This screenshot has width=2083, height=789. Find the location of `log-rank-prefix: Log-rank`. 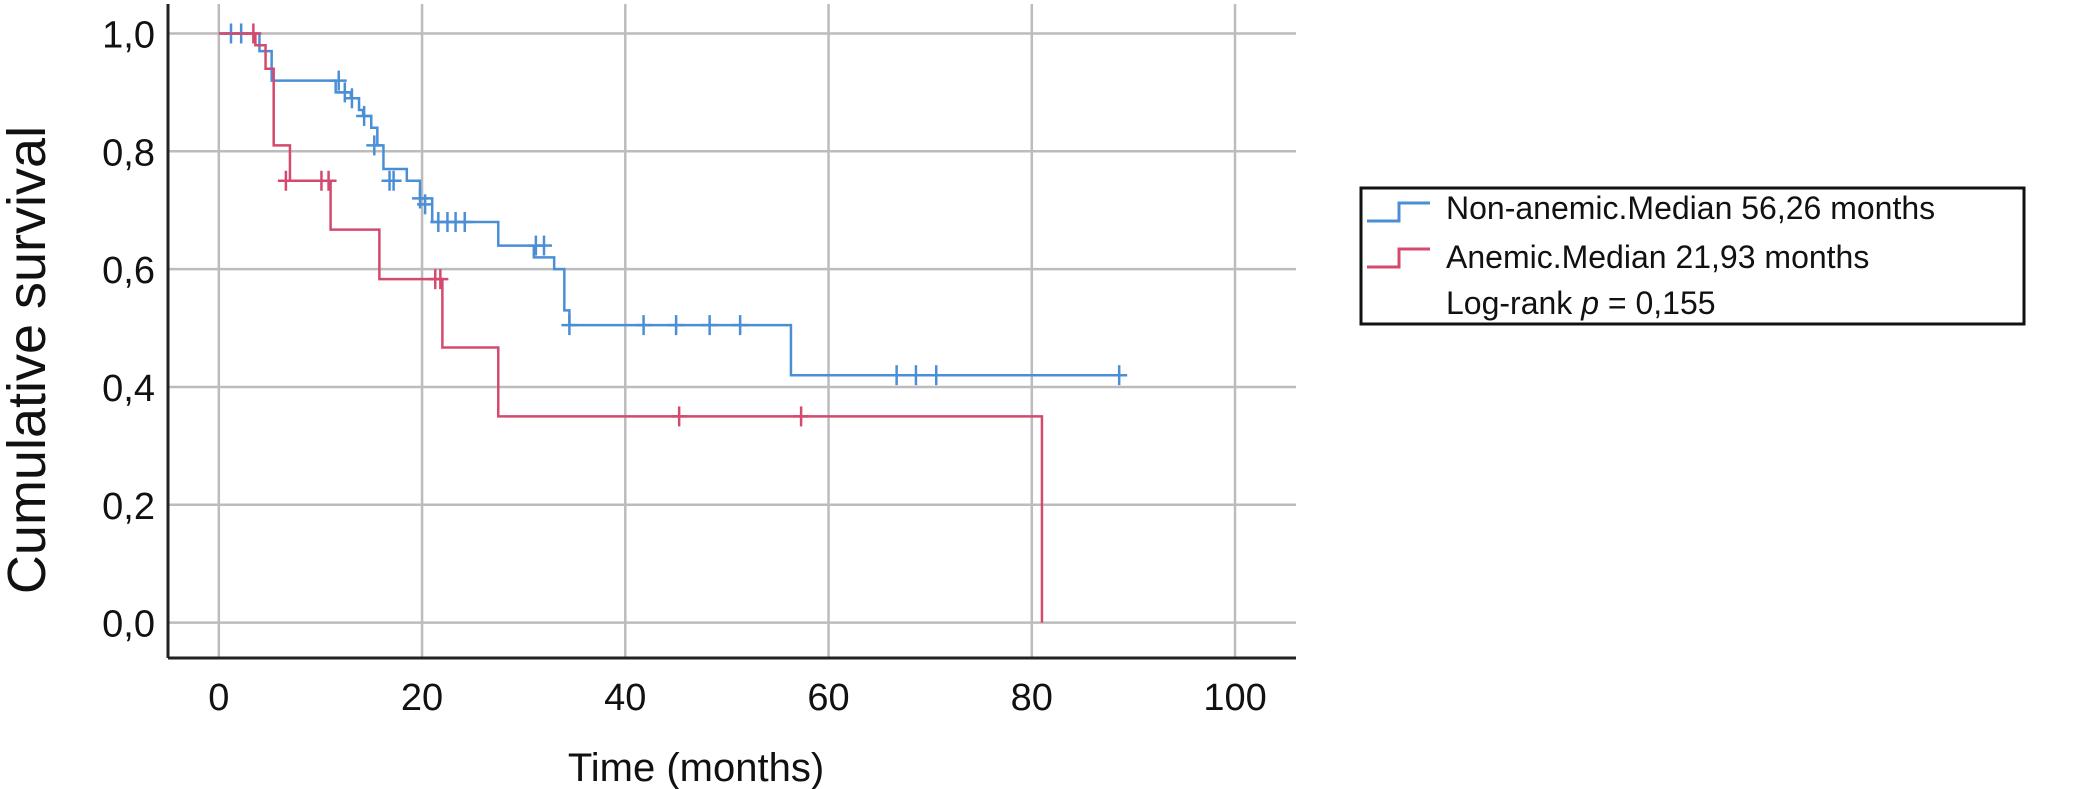

log-rank-prefix: Log-rank is located at coordinates (1513, 303).